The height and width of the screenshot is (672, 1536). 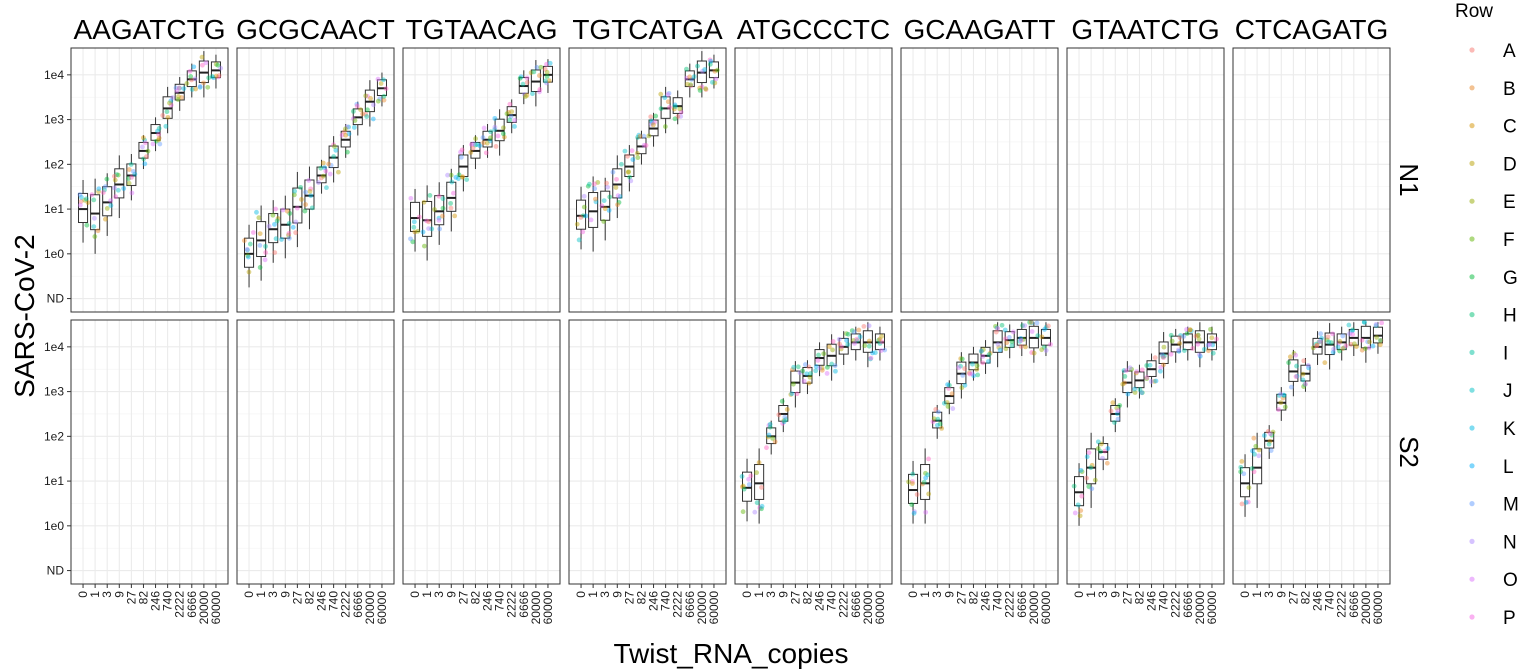 I want to click on y-tick-label: 1e4, so click(x=54, y=347).